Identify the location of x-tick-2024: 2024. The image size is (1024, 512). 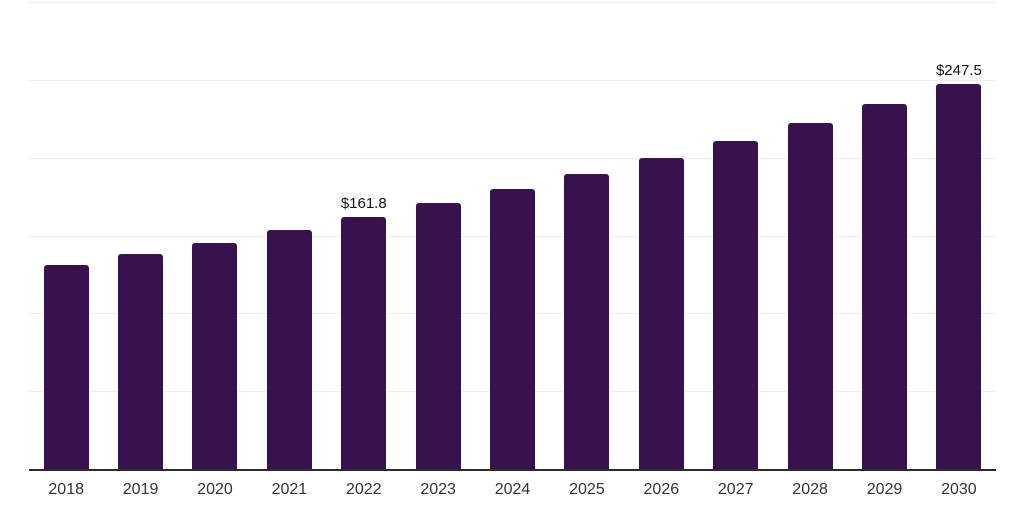
(512, 489).